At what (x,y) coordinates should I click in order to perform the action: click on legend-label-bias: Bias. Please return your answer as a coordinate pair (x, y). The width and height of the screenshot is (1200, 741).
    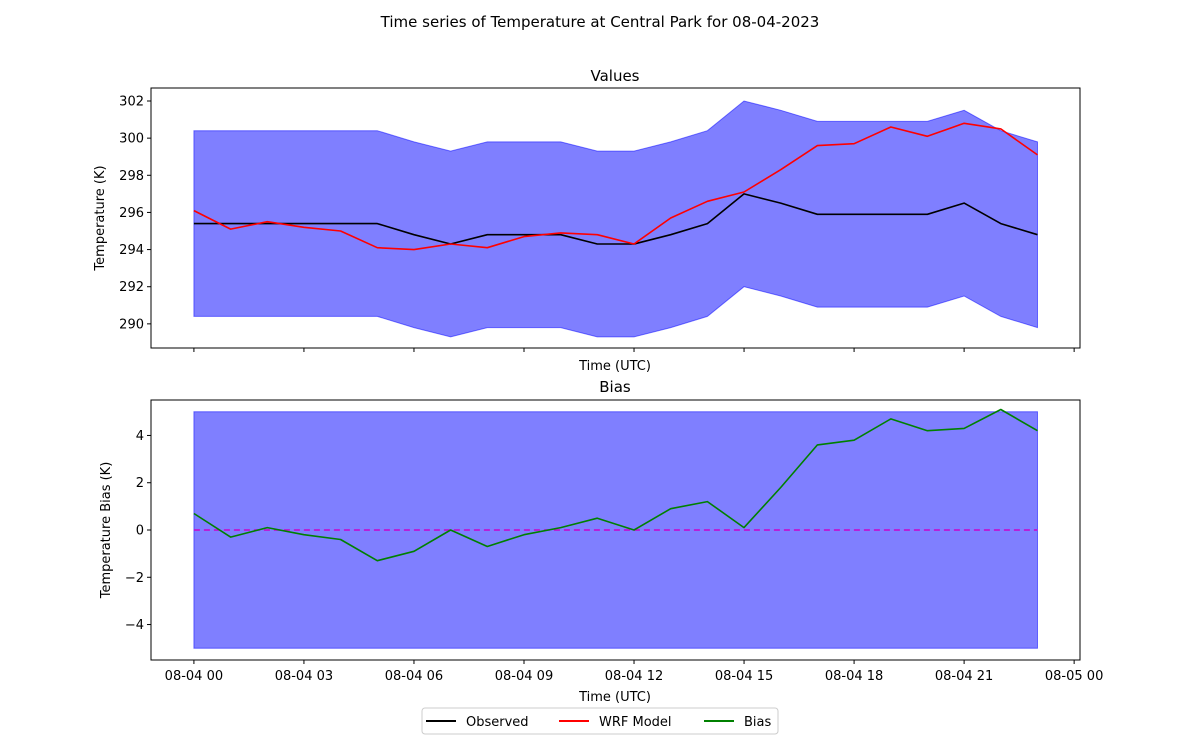
    Looking at the image, I should click on (757, 722).